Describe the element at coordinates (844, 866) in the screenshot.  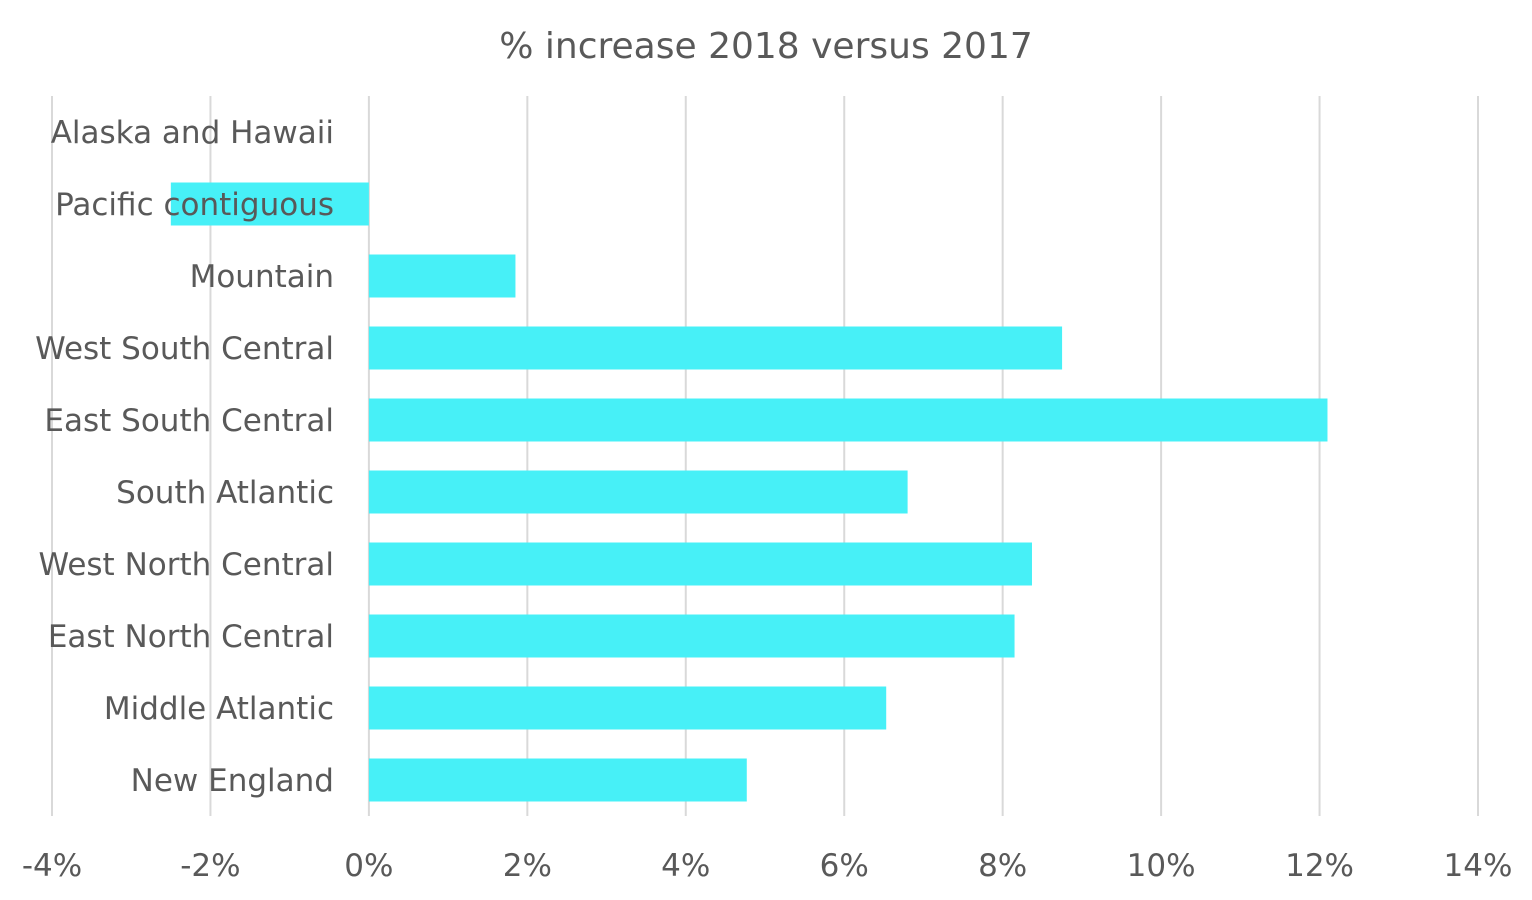
I see `x-tick-label: 6%` at that location.